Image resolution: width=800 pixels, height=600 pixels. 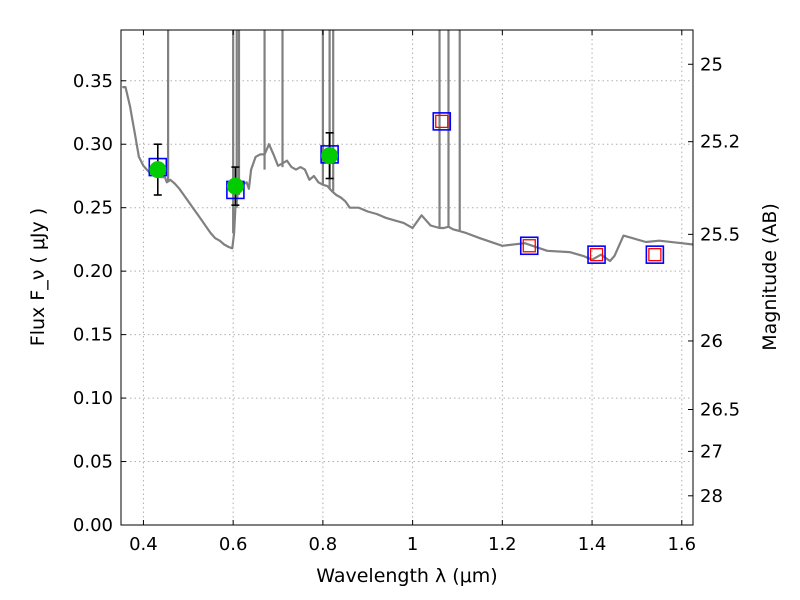 What do you see at coordinates (412, 544) in the screenshot?
I see `x-tick-label: 1` at bounding box center [412, 544].